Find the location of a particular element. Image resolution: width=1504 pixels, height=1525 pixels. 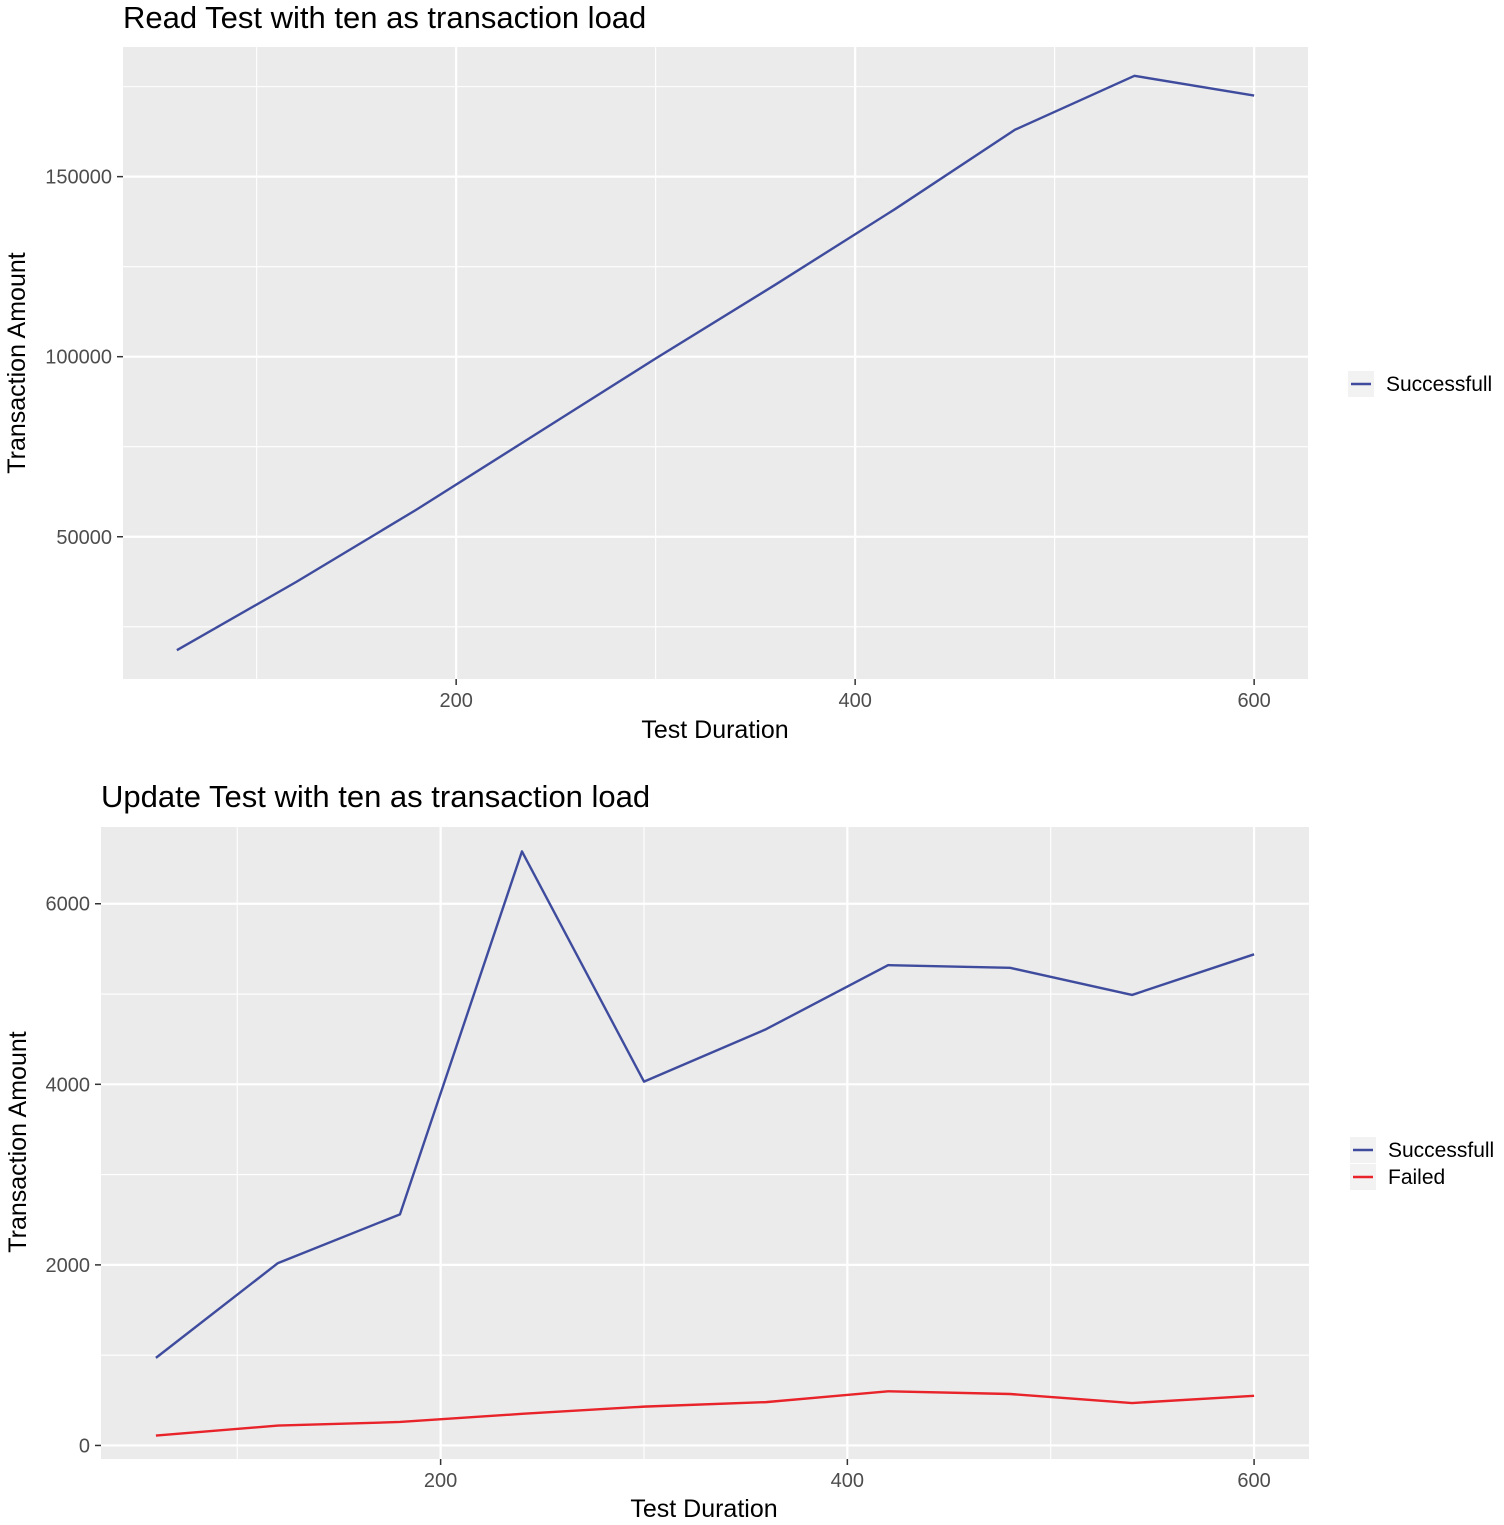

read-test-legend: Successfull is located at coordinates (1420, 384).